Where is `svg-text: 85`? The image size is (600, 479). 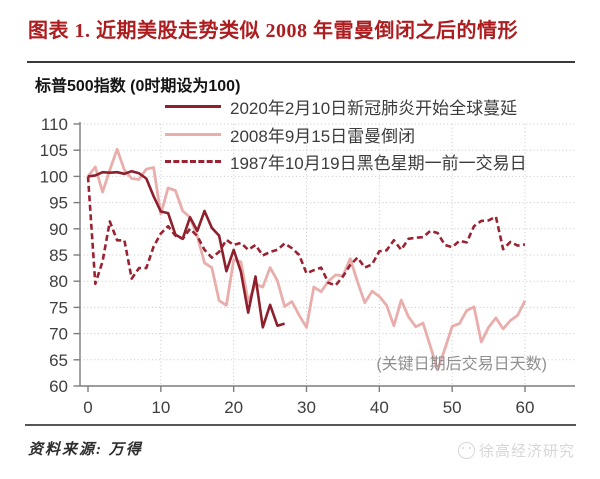 svg-text: 85 is located at coordinates (58, 255).